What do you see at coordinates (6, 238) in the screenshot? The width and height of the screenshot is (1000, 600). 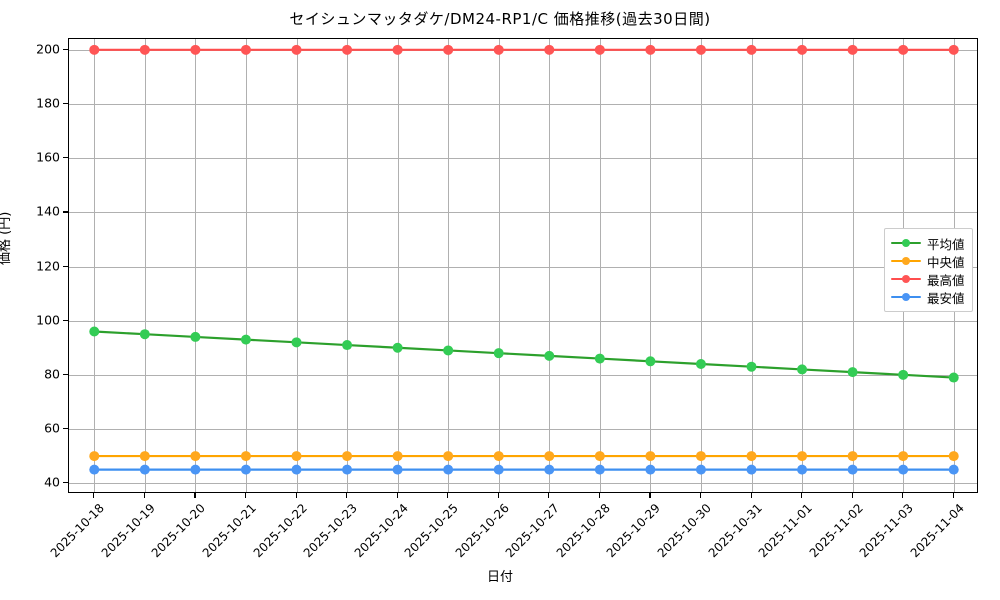 I see `y-axis-title: 価格 (円)` at bounding box center [6, 238].